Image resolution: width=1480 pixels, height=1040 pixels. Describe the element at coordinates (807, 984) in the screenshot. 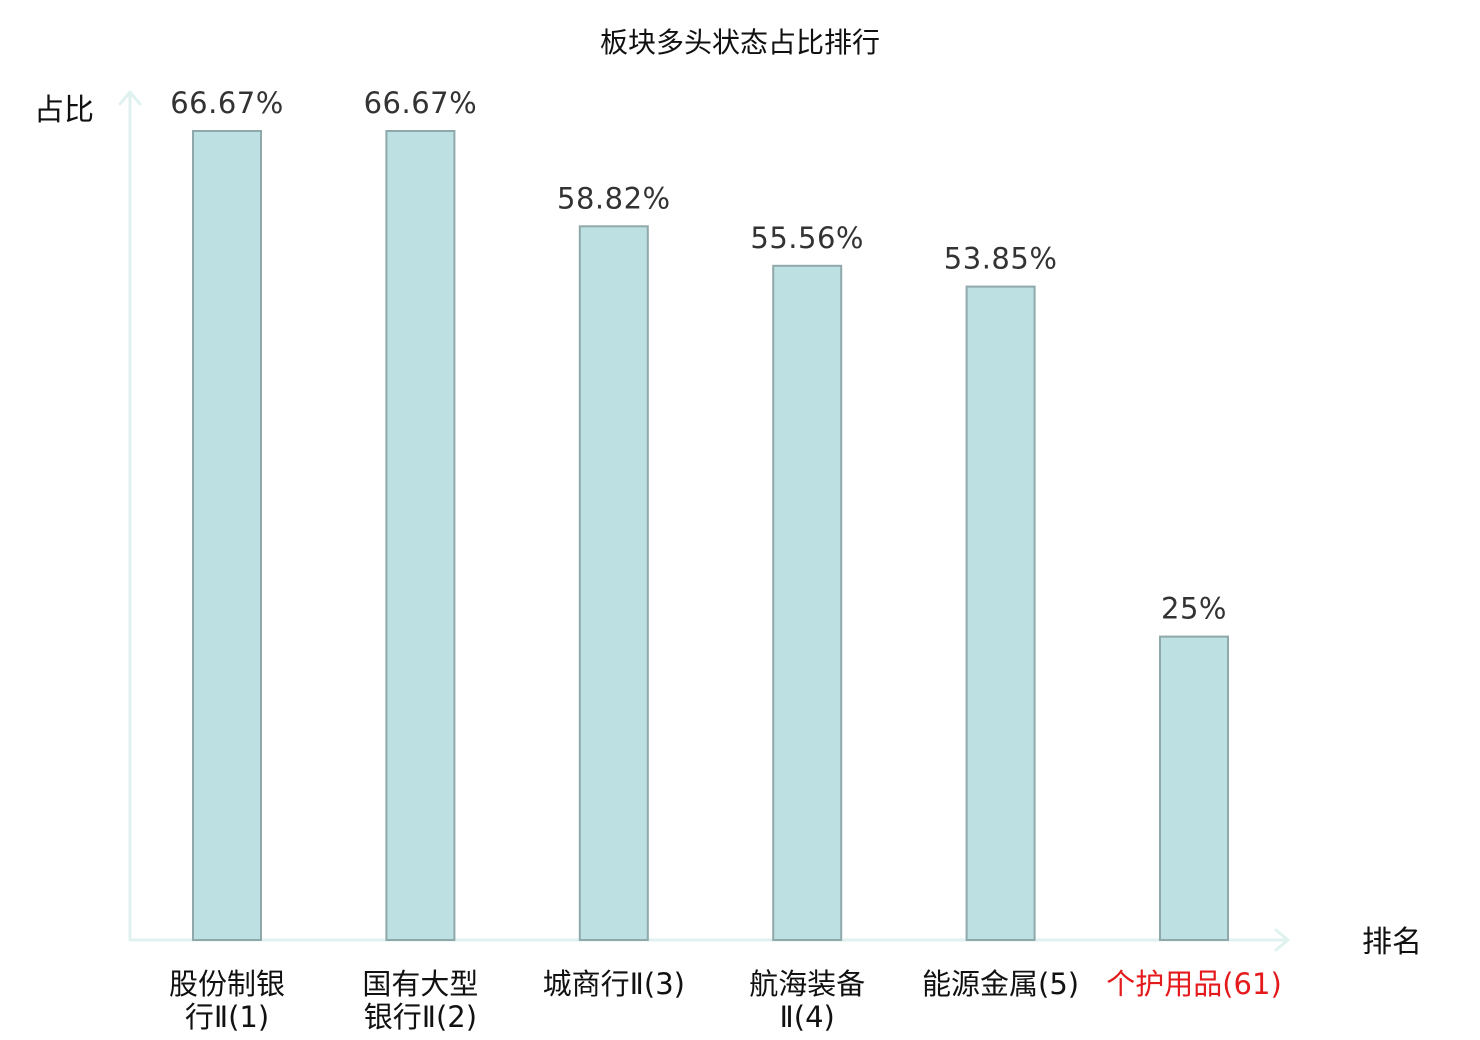

I see `category-label-4-line-1: 航海装备` at that location.